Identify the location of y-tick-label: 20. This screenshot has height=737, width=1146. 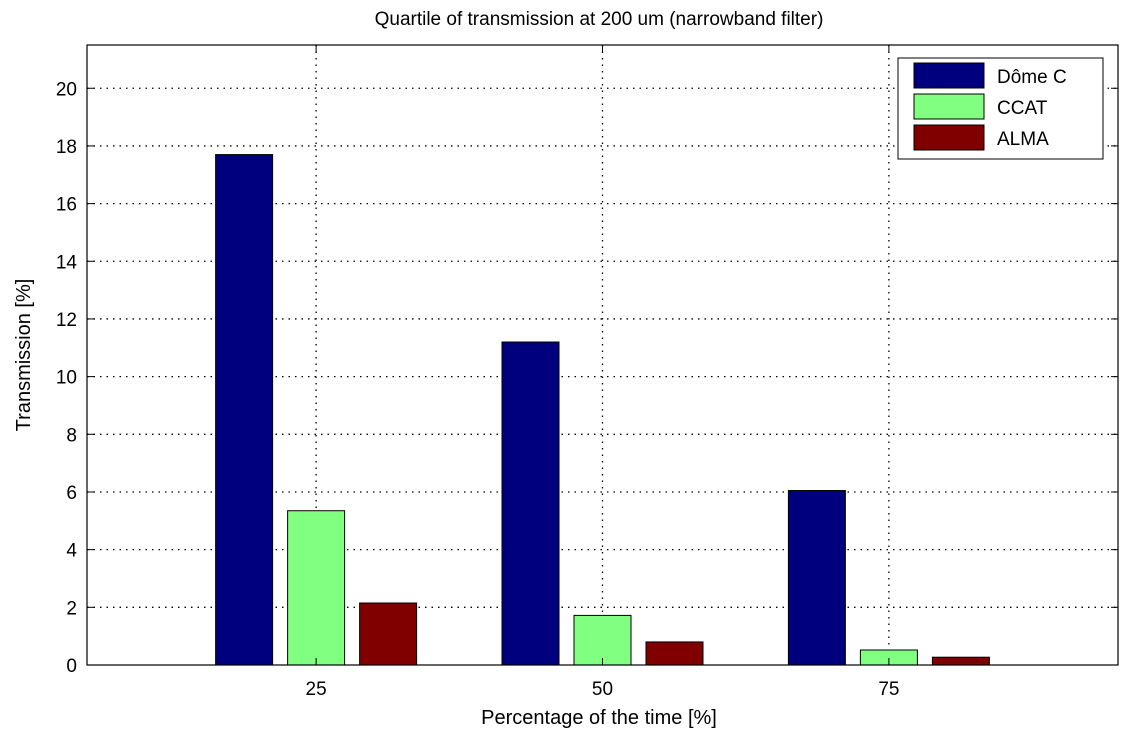
(66, 89).